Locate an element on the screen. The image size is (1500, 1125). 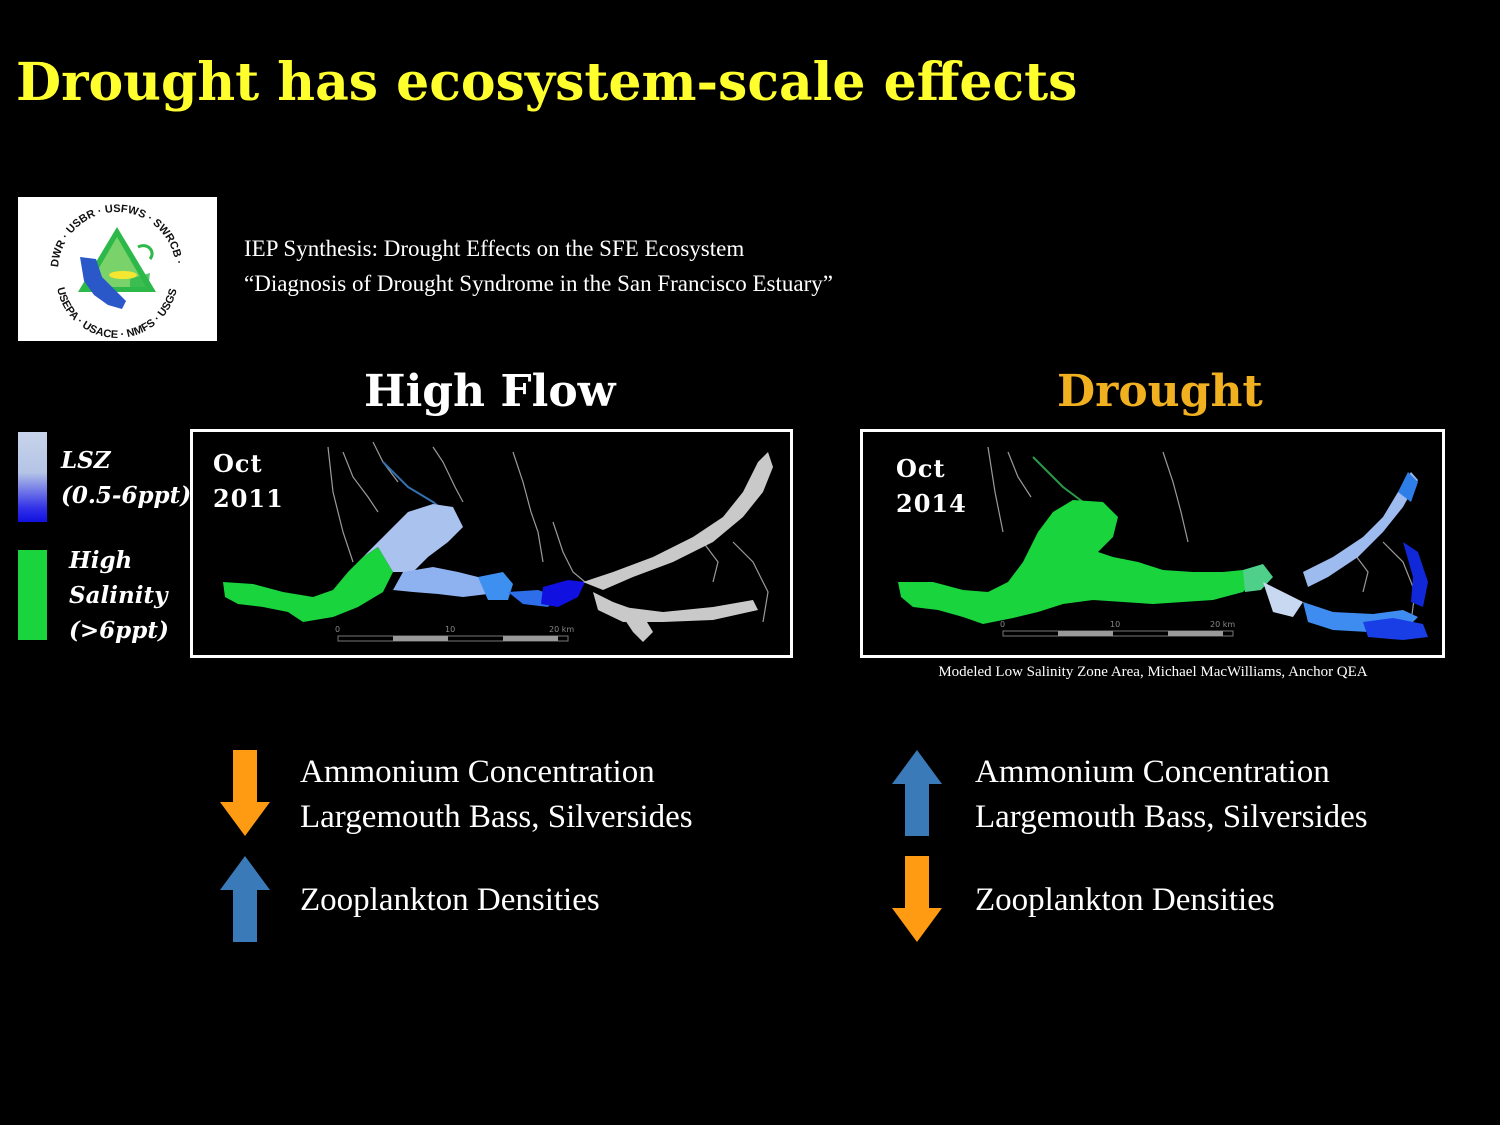
high-flow-scale-bar: 0 10 20 km is located at coordinates (454, 633).